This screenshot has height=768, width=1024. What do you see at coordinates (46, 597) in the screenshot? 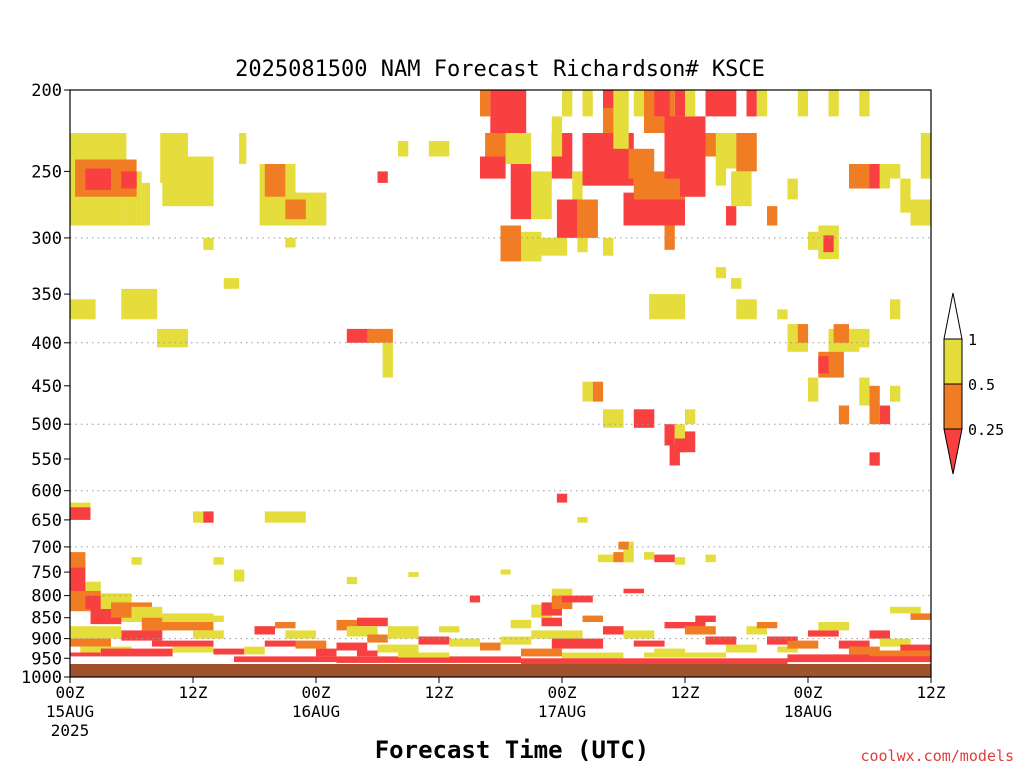
I see `y-tick-label-800: 800` at bounding box center [46, 597].